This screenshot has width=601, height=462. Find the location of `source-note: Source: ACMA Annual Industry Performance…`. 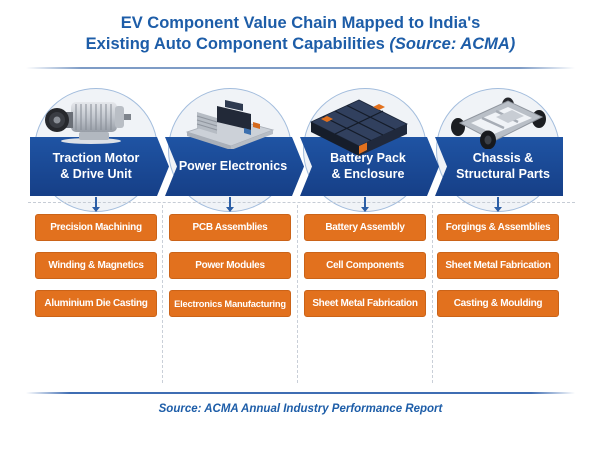

source-note: Source: ACMA Annual Industry Performance… is located at coordinates (300, 409).